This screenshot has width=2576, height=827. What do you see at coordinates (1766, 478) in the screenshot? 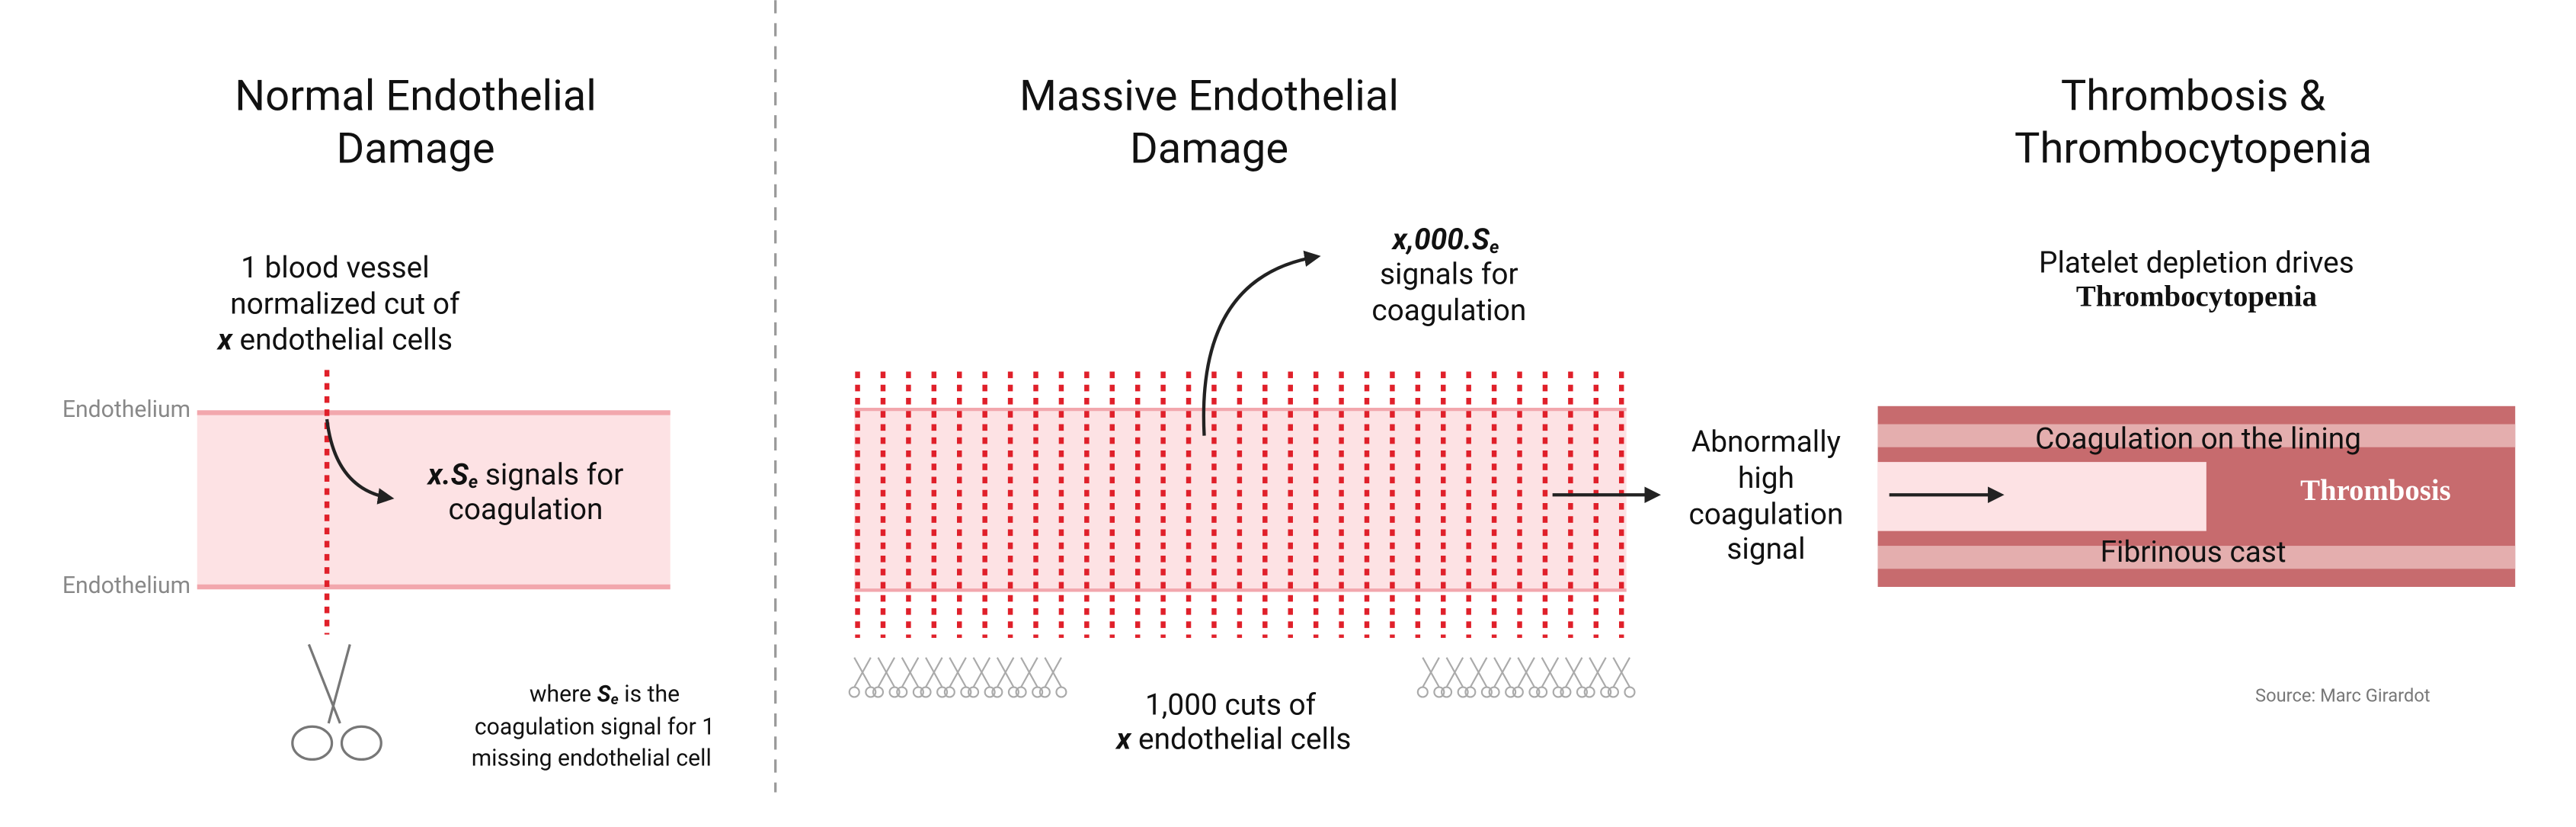
I see `arrow-label: high` at bounding box center [1766, 478].